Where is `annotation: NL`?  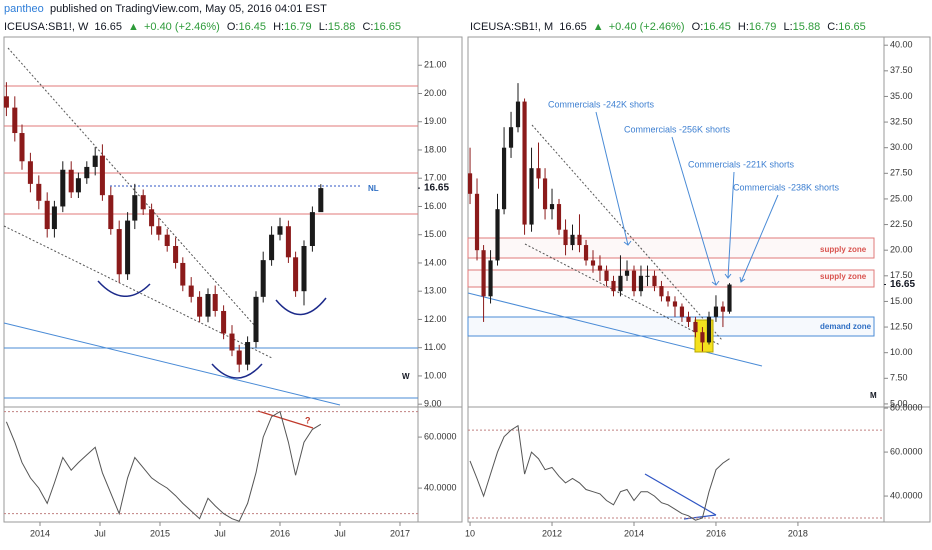
annotation: NL is located at coordinates (373, 188).